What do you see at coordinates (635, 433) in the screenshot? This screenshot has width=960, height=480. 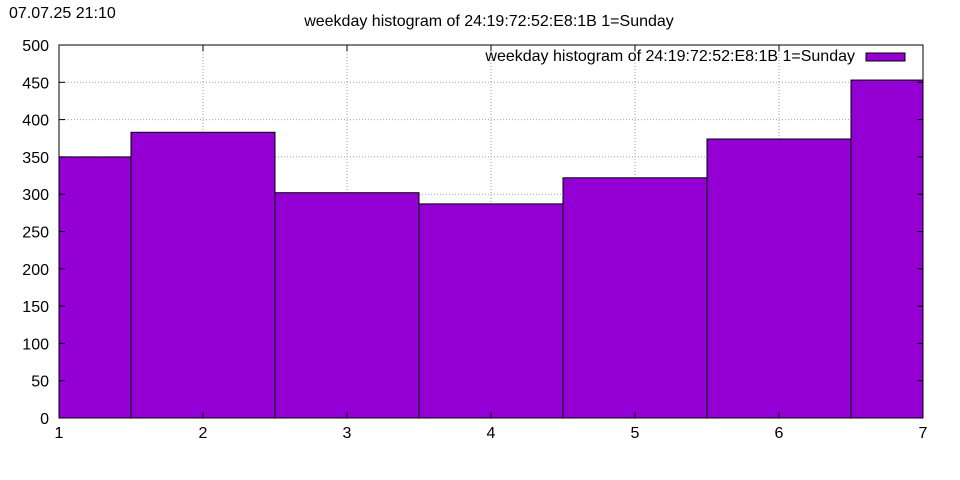 I see `x-tick-label: 5` at bounding box center [635, 433].